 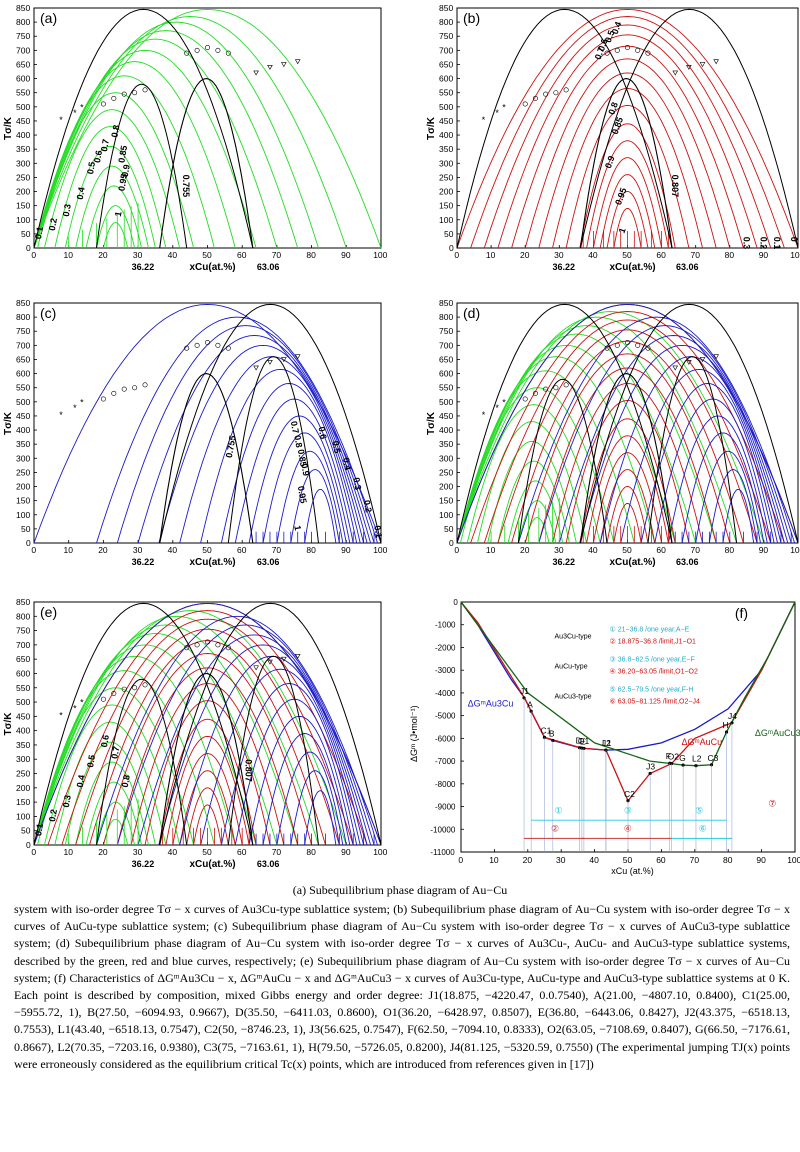 I want to click on iso-label: 0.85, so click(x=617, y=126).